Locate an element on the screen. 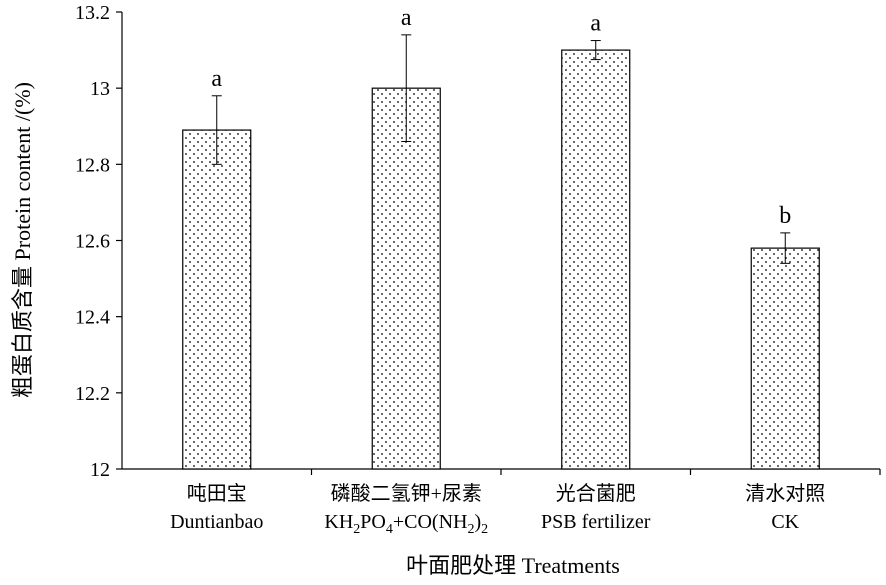 The width and height of the screenshot is (886, 585). y-tick-label: 12.6 is located at coordinates (92, 242).